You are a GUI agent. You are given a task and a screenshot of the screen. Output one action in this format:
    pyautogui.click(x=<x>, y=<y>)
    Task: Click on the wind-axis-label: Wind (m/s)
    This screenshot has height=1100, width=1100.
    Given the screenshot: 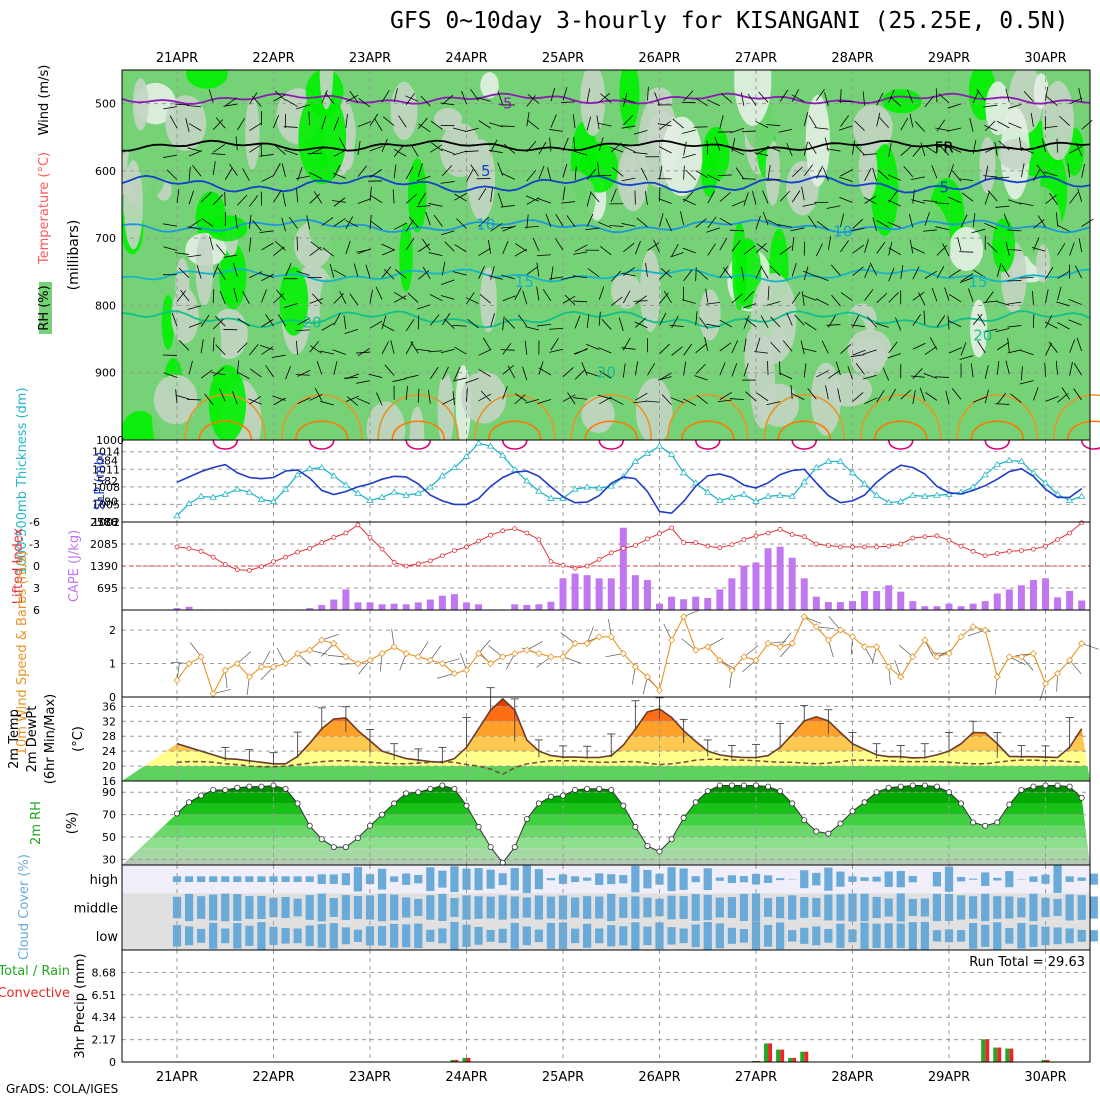 What is the action you would take?
    pyautogui.click(x=44, y=100)
    